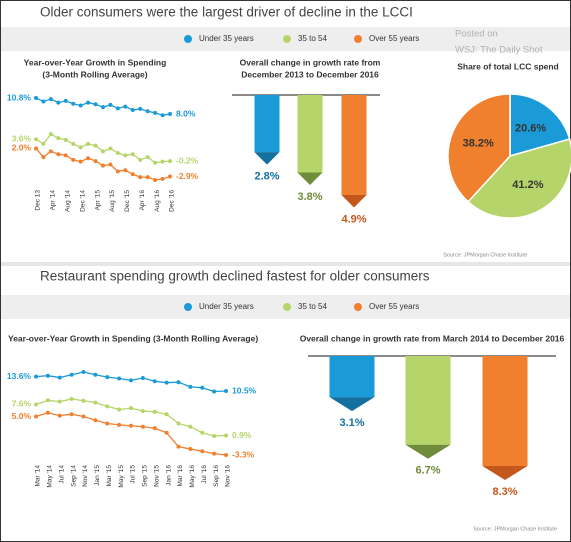 Image resolution: width=571 pixels, height=542 pixels. Describe the element at coordinates (94, 74) in the screenshot. I see `chart-title: (3-Month Rolling Average)` at that location.